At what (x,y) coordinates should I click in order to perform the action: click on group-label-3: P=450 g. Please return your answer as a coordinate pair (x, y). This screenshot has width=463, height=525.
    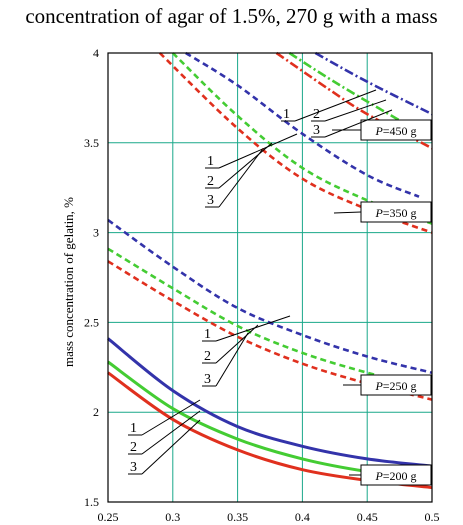
    Looking at the image, I should click on (382, 130).